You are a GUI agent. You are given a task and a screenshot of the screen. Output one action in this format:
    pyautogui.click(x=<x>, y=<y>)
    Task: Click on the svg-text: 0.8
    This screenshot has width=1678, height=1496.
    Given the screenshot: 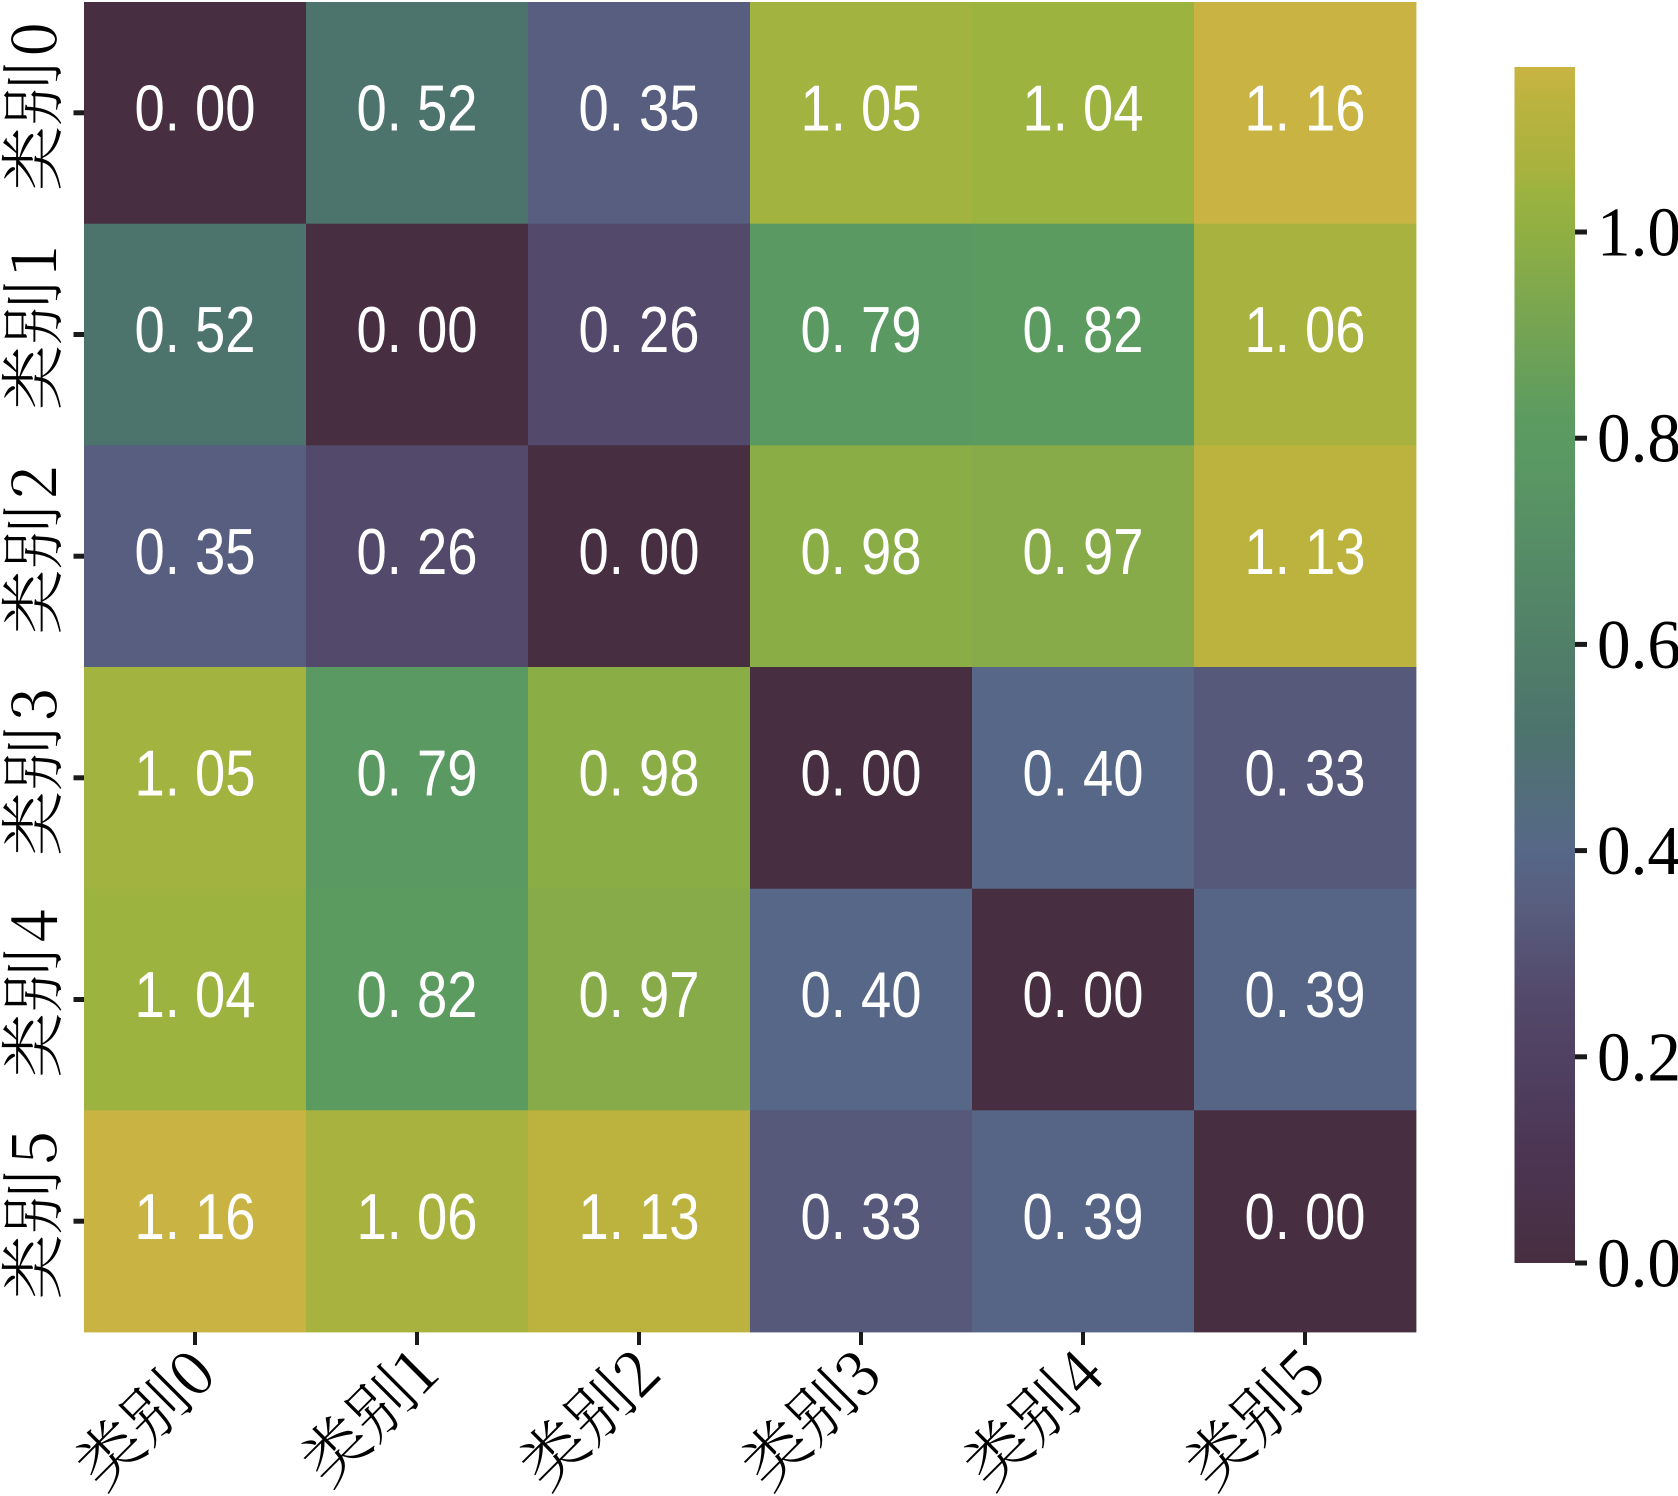 What is the action you would take?
    pyautogui.click(x=1637, y=439)
    